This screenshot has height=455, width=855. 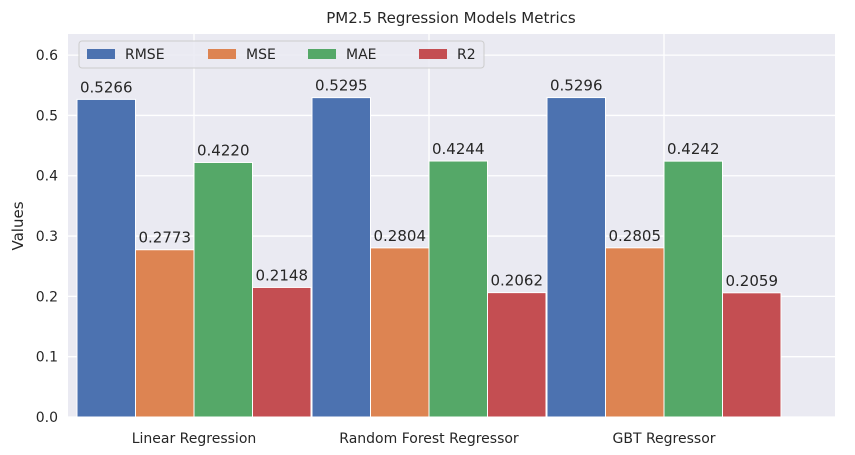 What do you see at coordinates (517, 281) in the screenshot?
I see `data-label: 0.2062` at bounding box center [517, 281].